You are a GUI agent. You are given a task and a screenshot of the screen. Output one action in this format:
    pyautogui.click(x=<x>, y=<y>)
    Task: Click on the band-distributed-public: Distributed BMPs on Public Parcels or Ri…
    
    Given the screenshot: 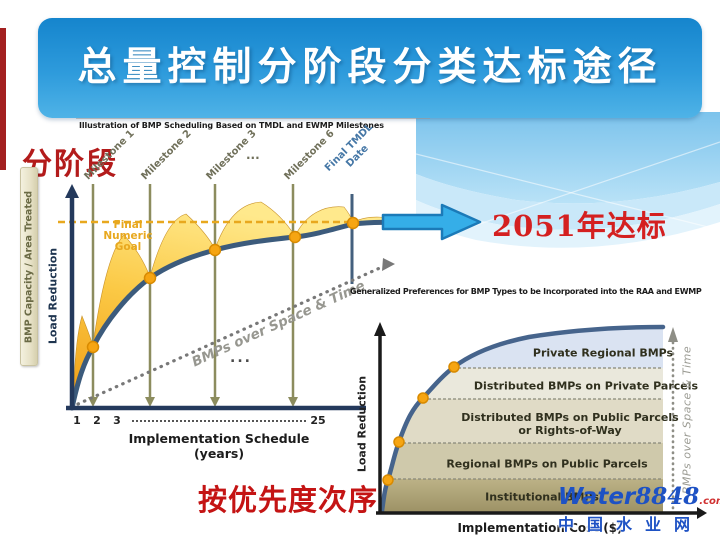 What is the action you would take?
    pyautogui.click(x=570, y=424)
    